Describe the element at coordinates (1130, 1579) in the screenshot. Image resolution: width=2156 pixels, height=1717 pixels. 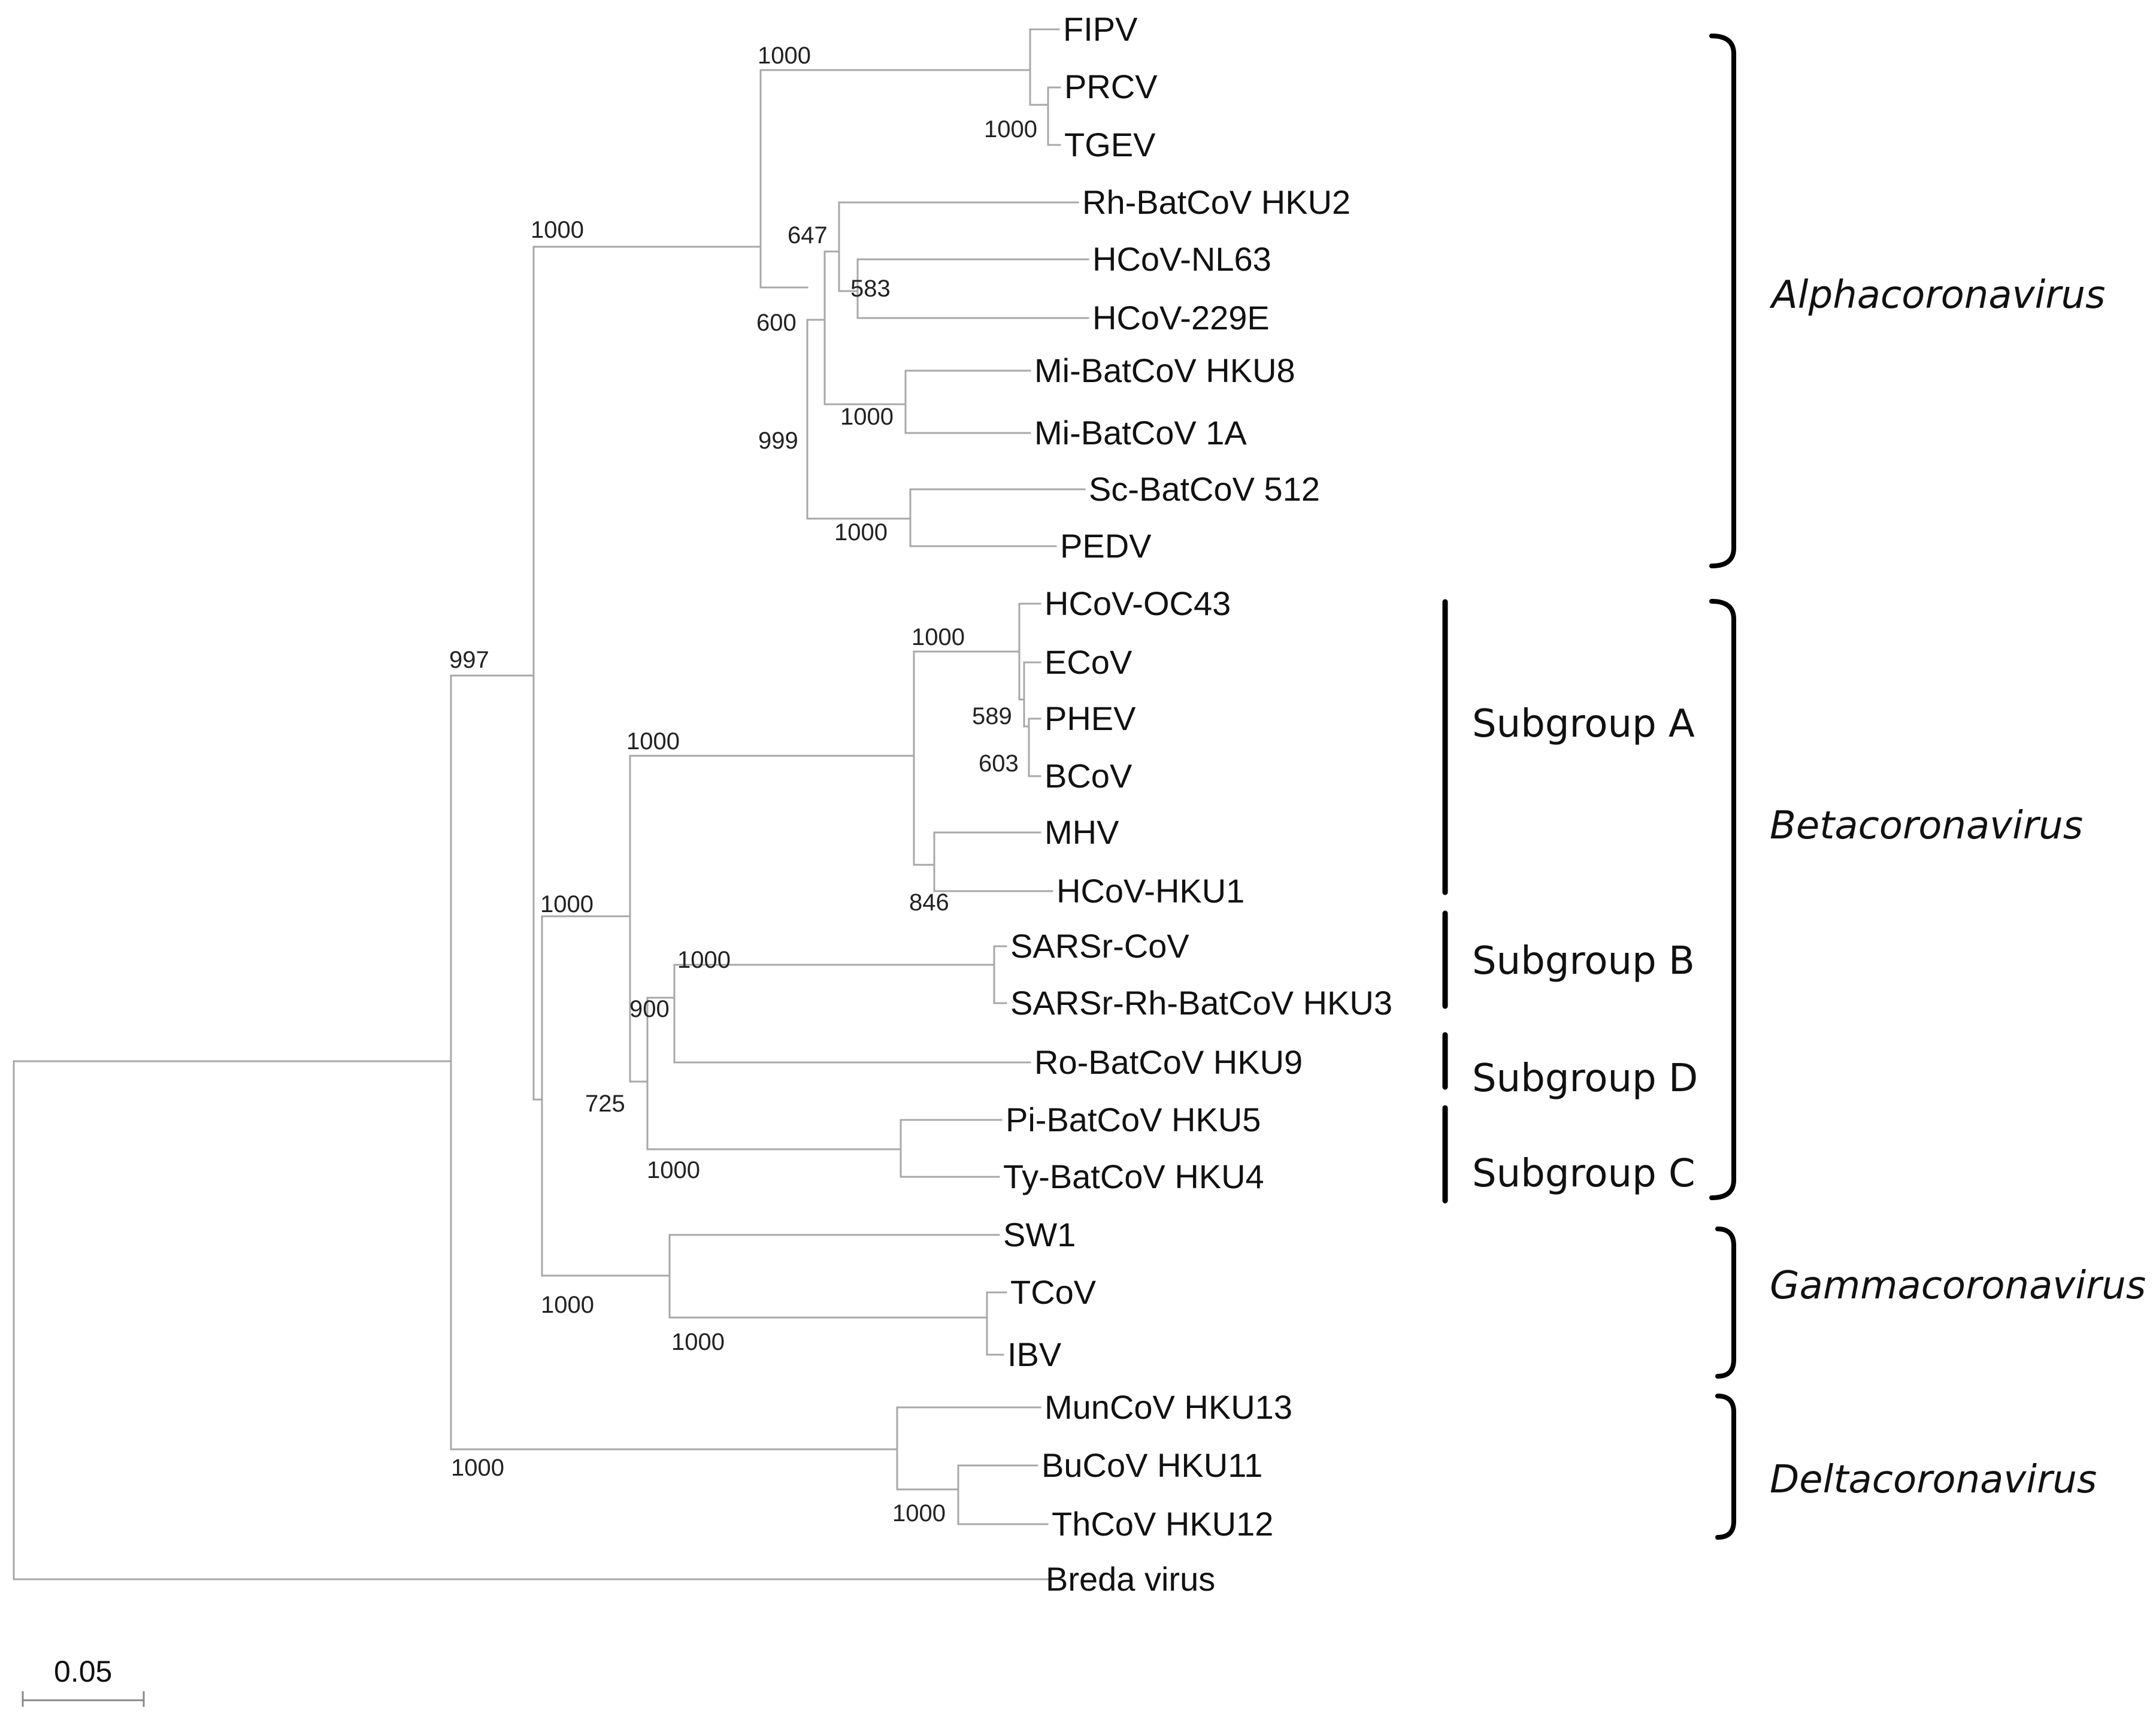
I see `taxon-label: Breda virus` at that location.